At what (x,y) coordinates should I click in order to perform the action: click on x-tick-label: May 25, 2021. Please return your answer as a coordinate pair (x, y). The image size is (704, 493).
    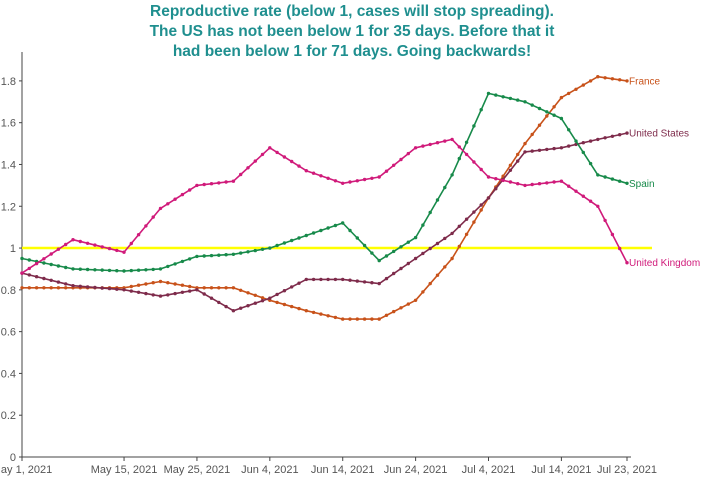
    Looking at the image, I should click on (197, 470).